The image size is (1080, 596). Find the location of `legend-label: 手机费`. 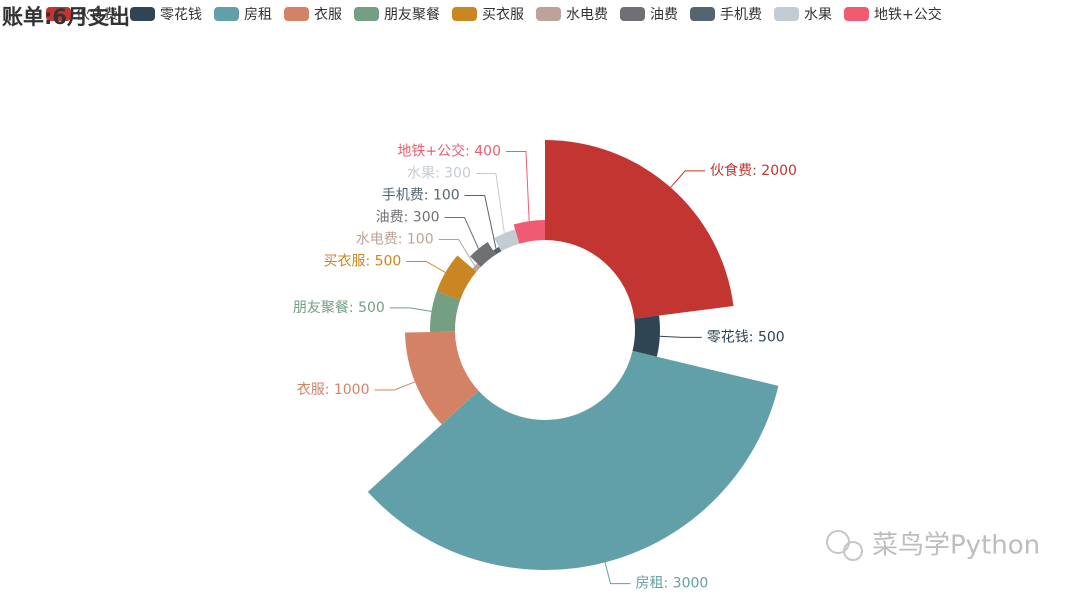

legend-label: 手机费 is located at coordinates (741, 15).